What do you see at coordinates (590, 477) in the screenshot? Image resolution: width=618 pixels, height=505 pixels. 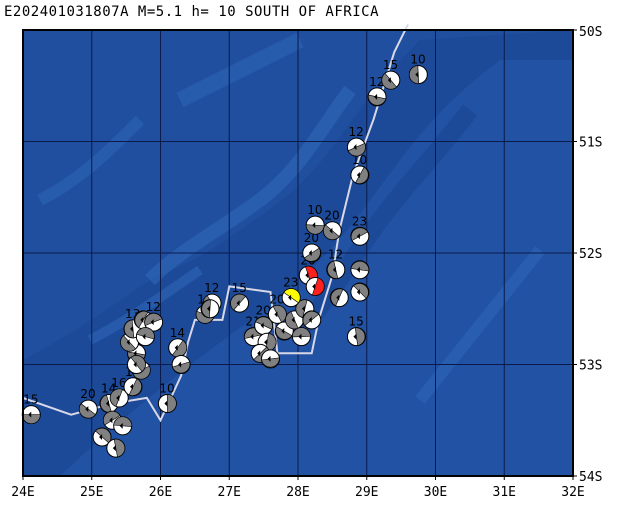 I see `y-tick-label: 54S` at bounding box center [590, 477].